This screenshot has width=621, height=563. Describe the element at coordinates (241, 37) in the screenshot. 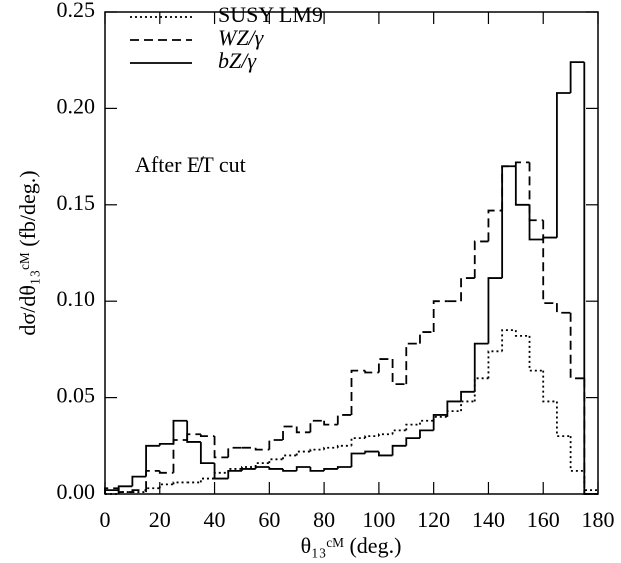

I see `legend-label: WZ/γ` at that location.